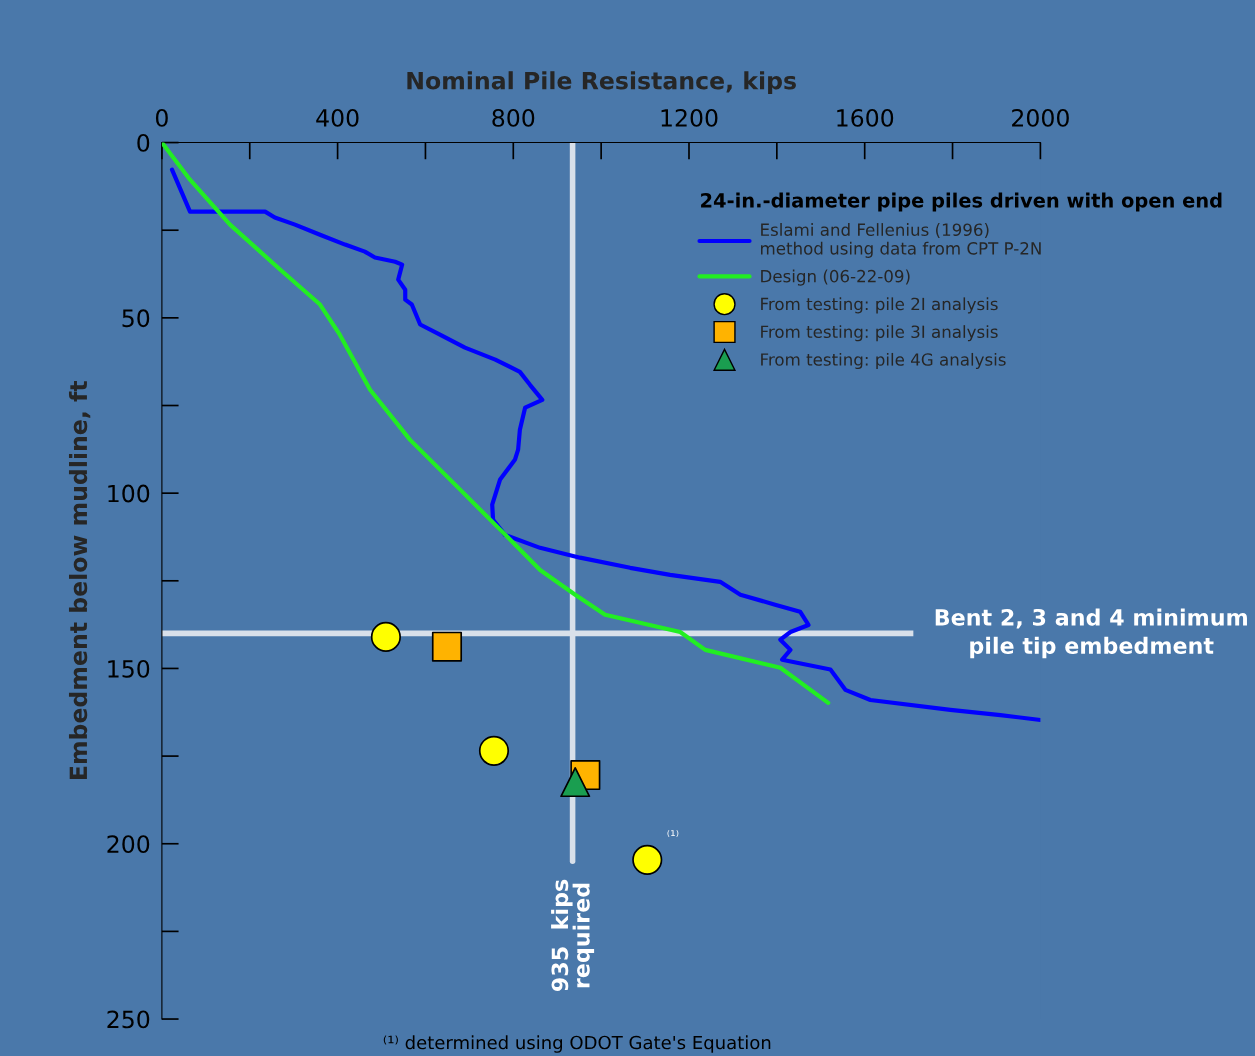 Image resolution: width=1255 pixels, height=1056 pixels. What do you see at coordinates (337, 118) in the screenshot?
I see `x-tick-label: 400` at bounding box center [337, 118].